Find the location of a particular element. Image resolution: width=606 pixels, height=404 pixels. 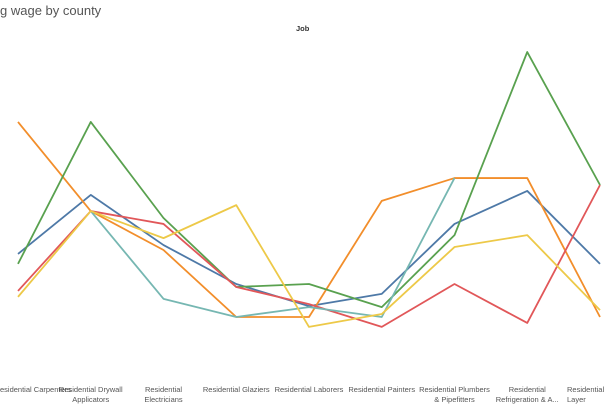

x-tick-label: esidential Carpenters is located at coordinates (35, 389).